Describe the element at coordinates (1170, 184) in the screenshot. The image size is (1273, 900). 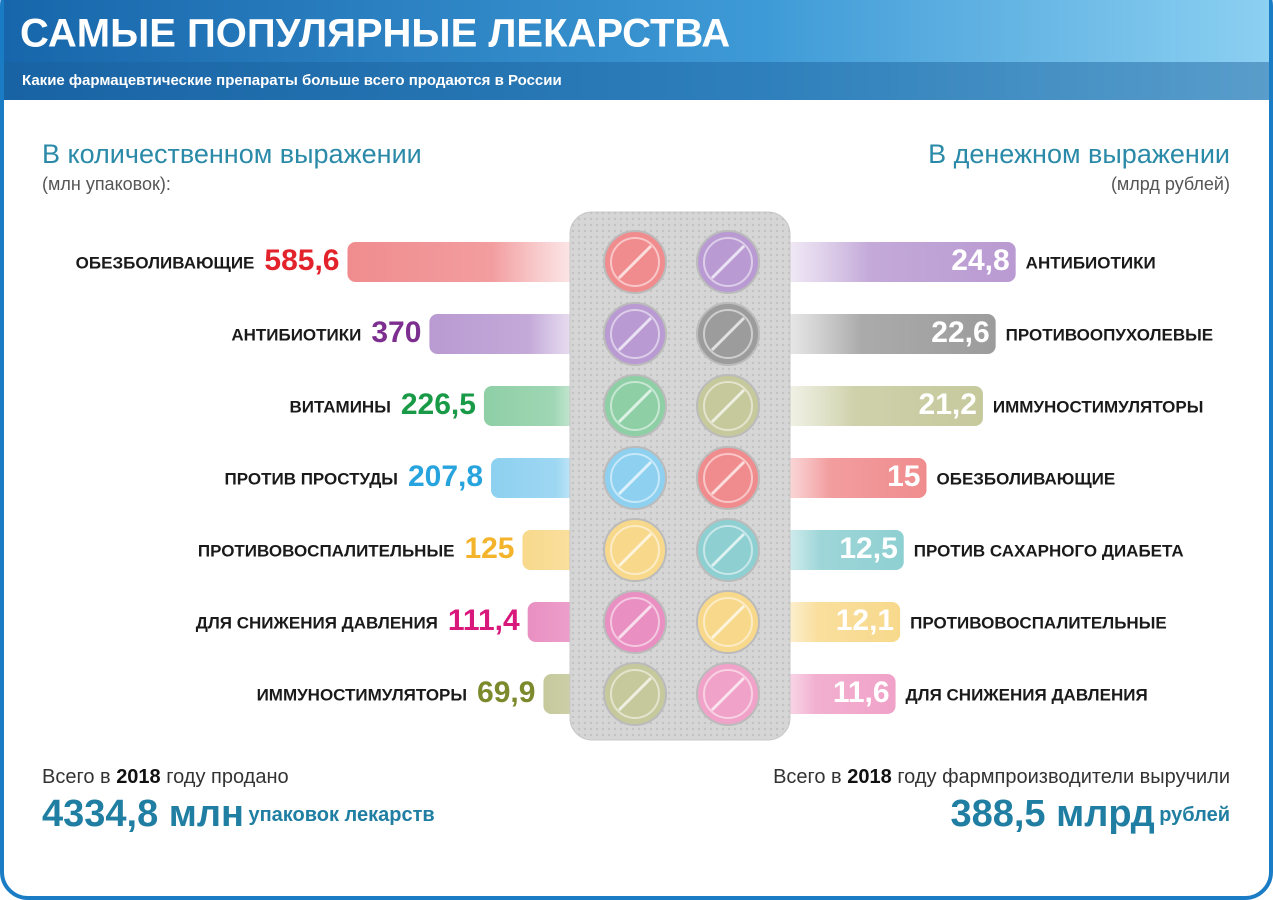
I see `right-unit: (млрд рублей)` at that location.